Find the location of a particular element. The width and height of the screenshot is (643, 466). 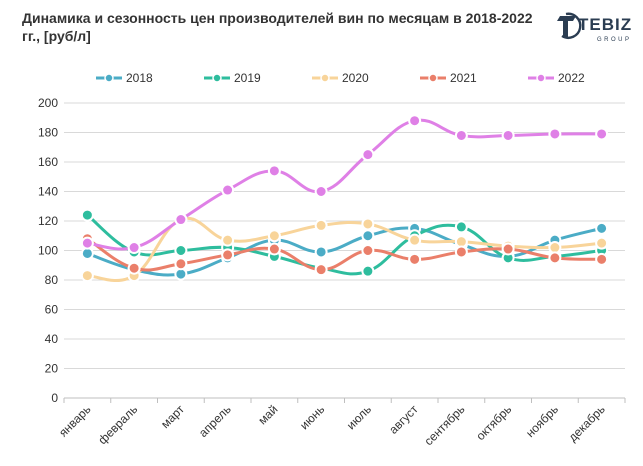

legend-item: 2020 is located at coordinates (340, 78).